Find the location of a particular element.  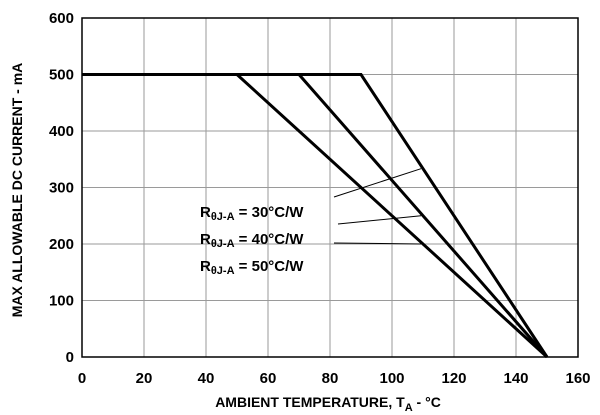

y-tick-label: 0 is located at coordinates (70, 357).